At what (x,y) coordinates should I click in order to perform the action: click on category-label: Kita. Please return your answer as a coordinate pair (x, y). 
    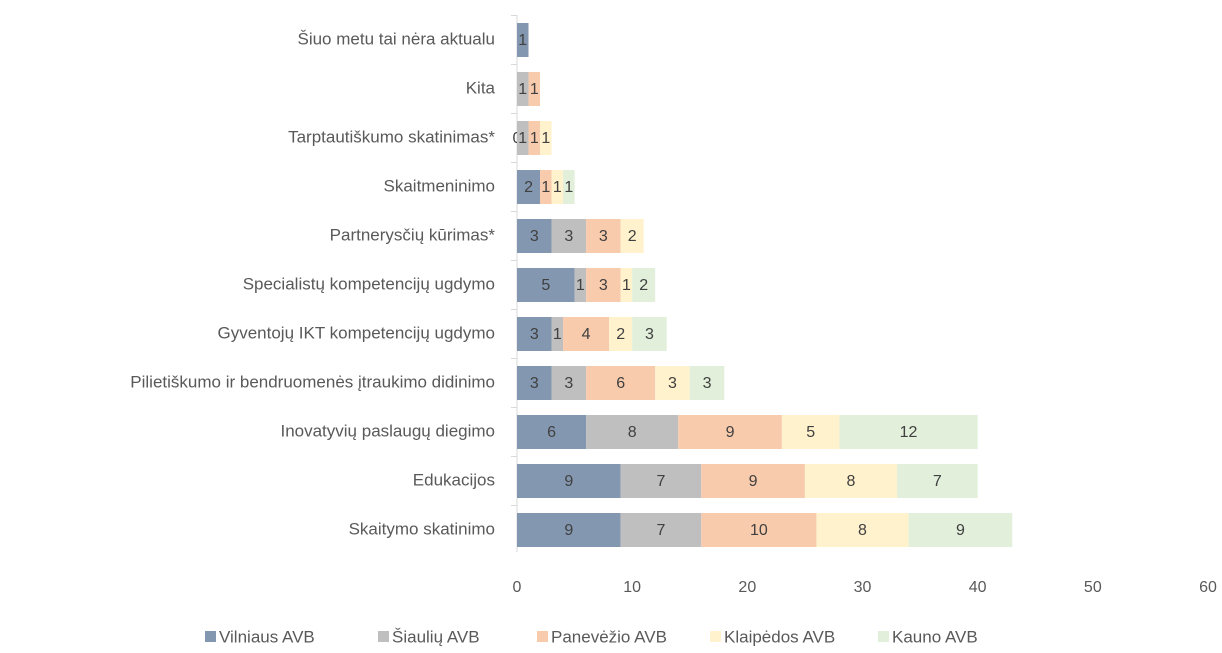
    Looking at the image, I should click on (481, 87).